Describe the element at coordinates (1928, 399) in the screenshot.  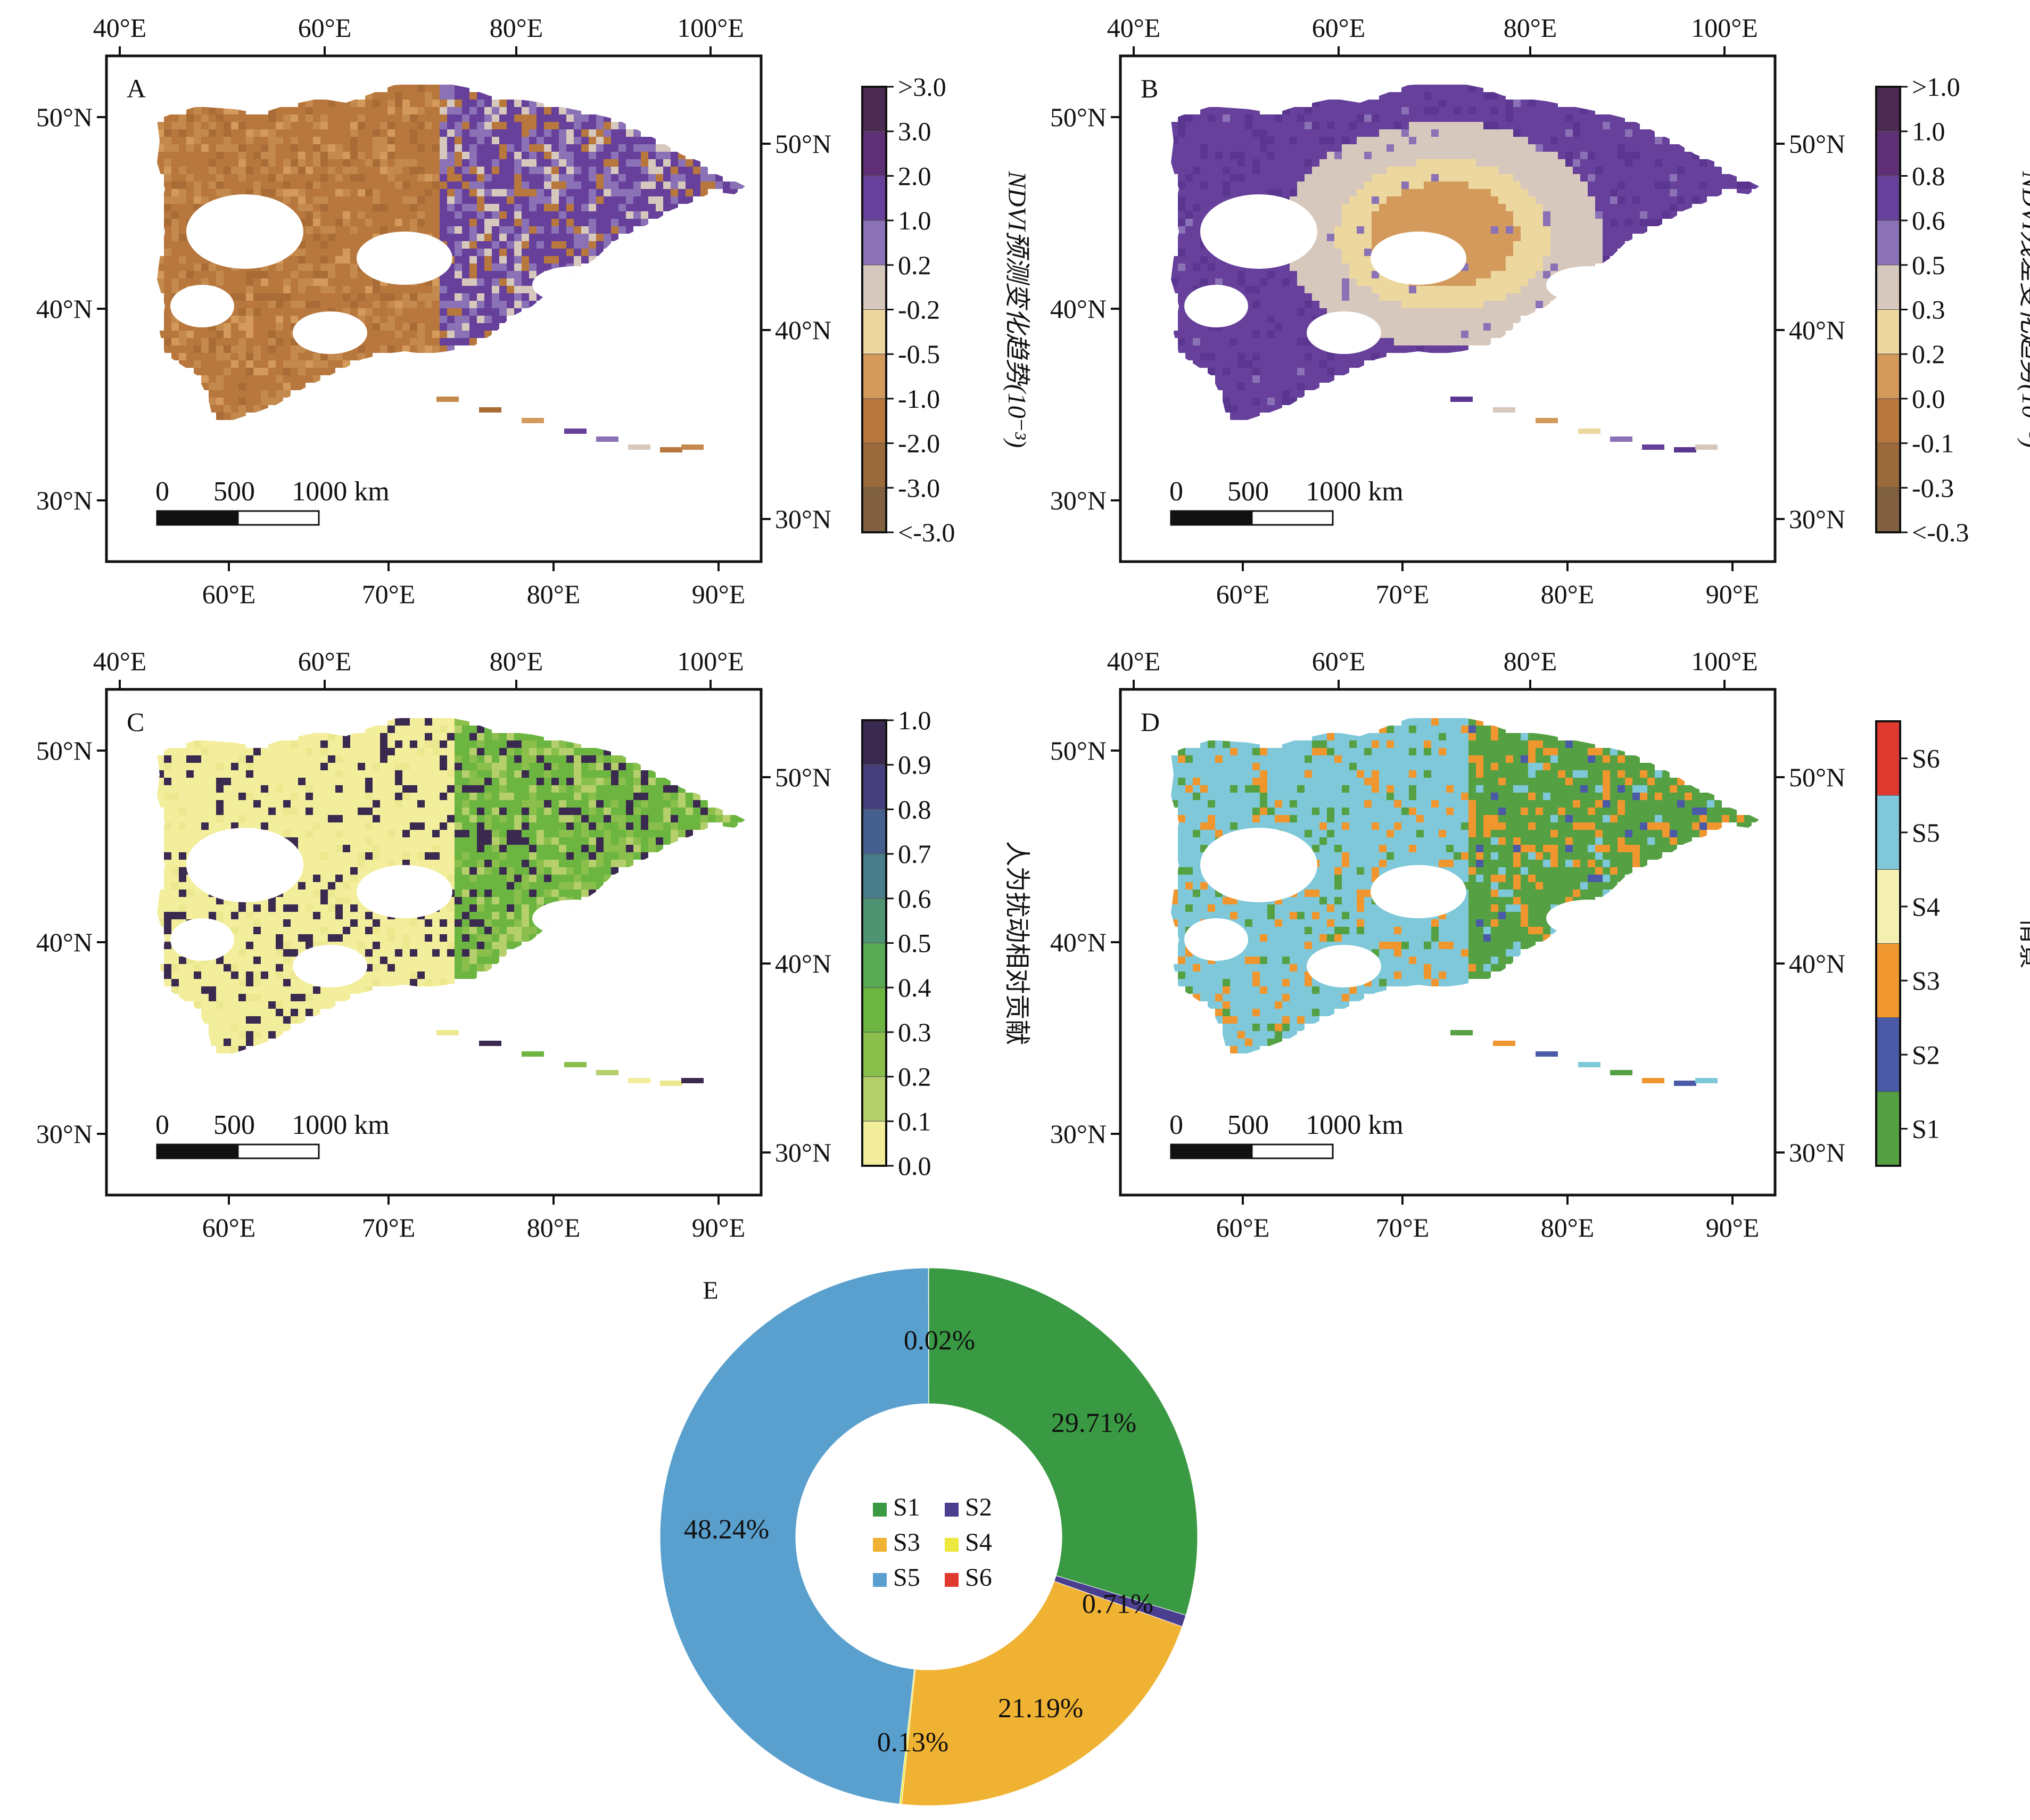
I see `colorbar-tick-label: 0.0` at that location.